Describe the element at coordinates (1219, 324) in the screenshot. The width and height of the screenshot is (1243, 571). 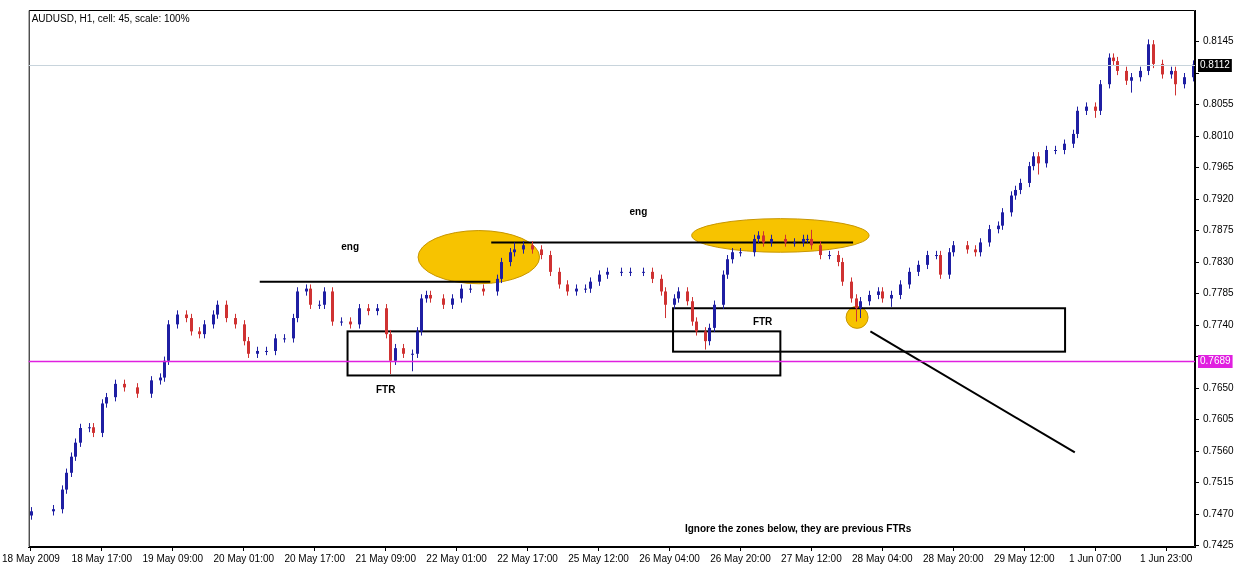
I see `y-tick-label: 0.7740` at that location.